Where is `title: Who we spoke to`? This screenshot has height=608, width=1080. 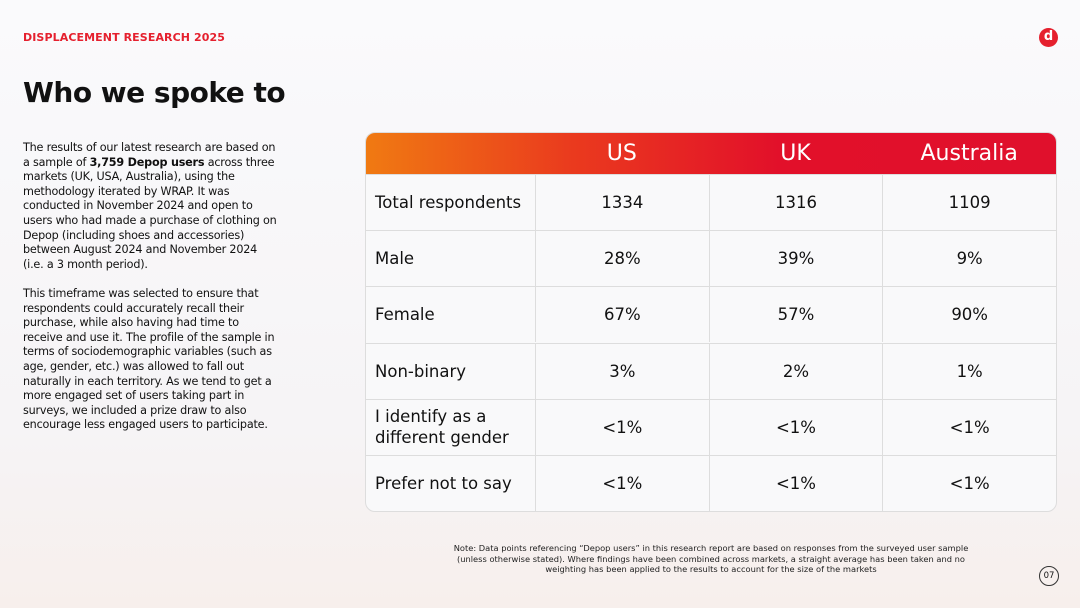 title: Who we spoke to is located at coordinates (154, 92).